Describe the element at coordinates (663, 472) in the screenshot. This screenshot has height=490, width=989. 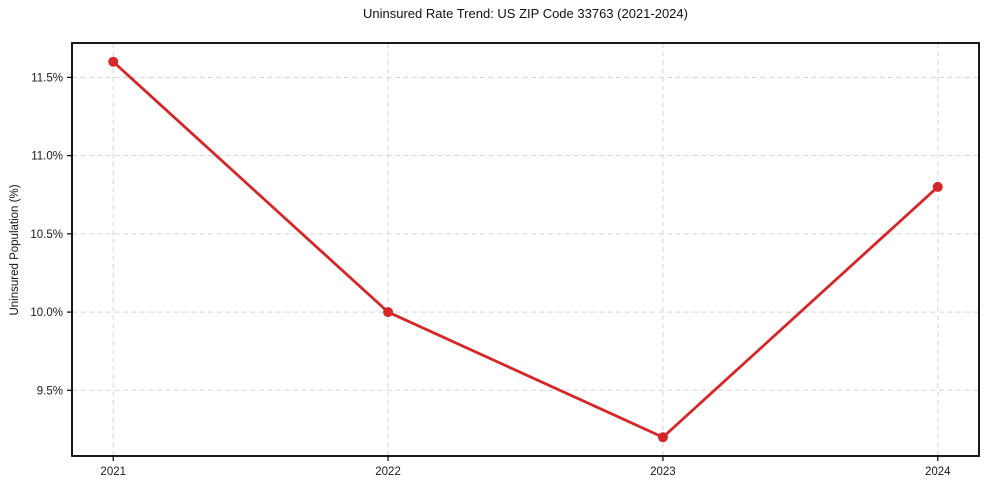
I see `x-tick-label: 2023` at that location.